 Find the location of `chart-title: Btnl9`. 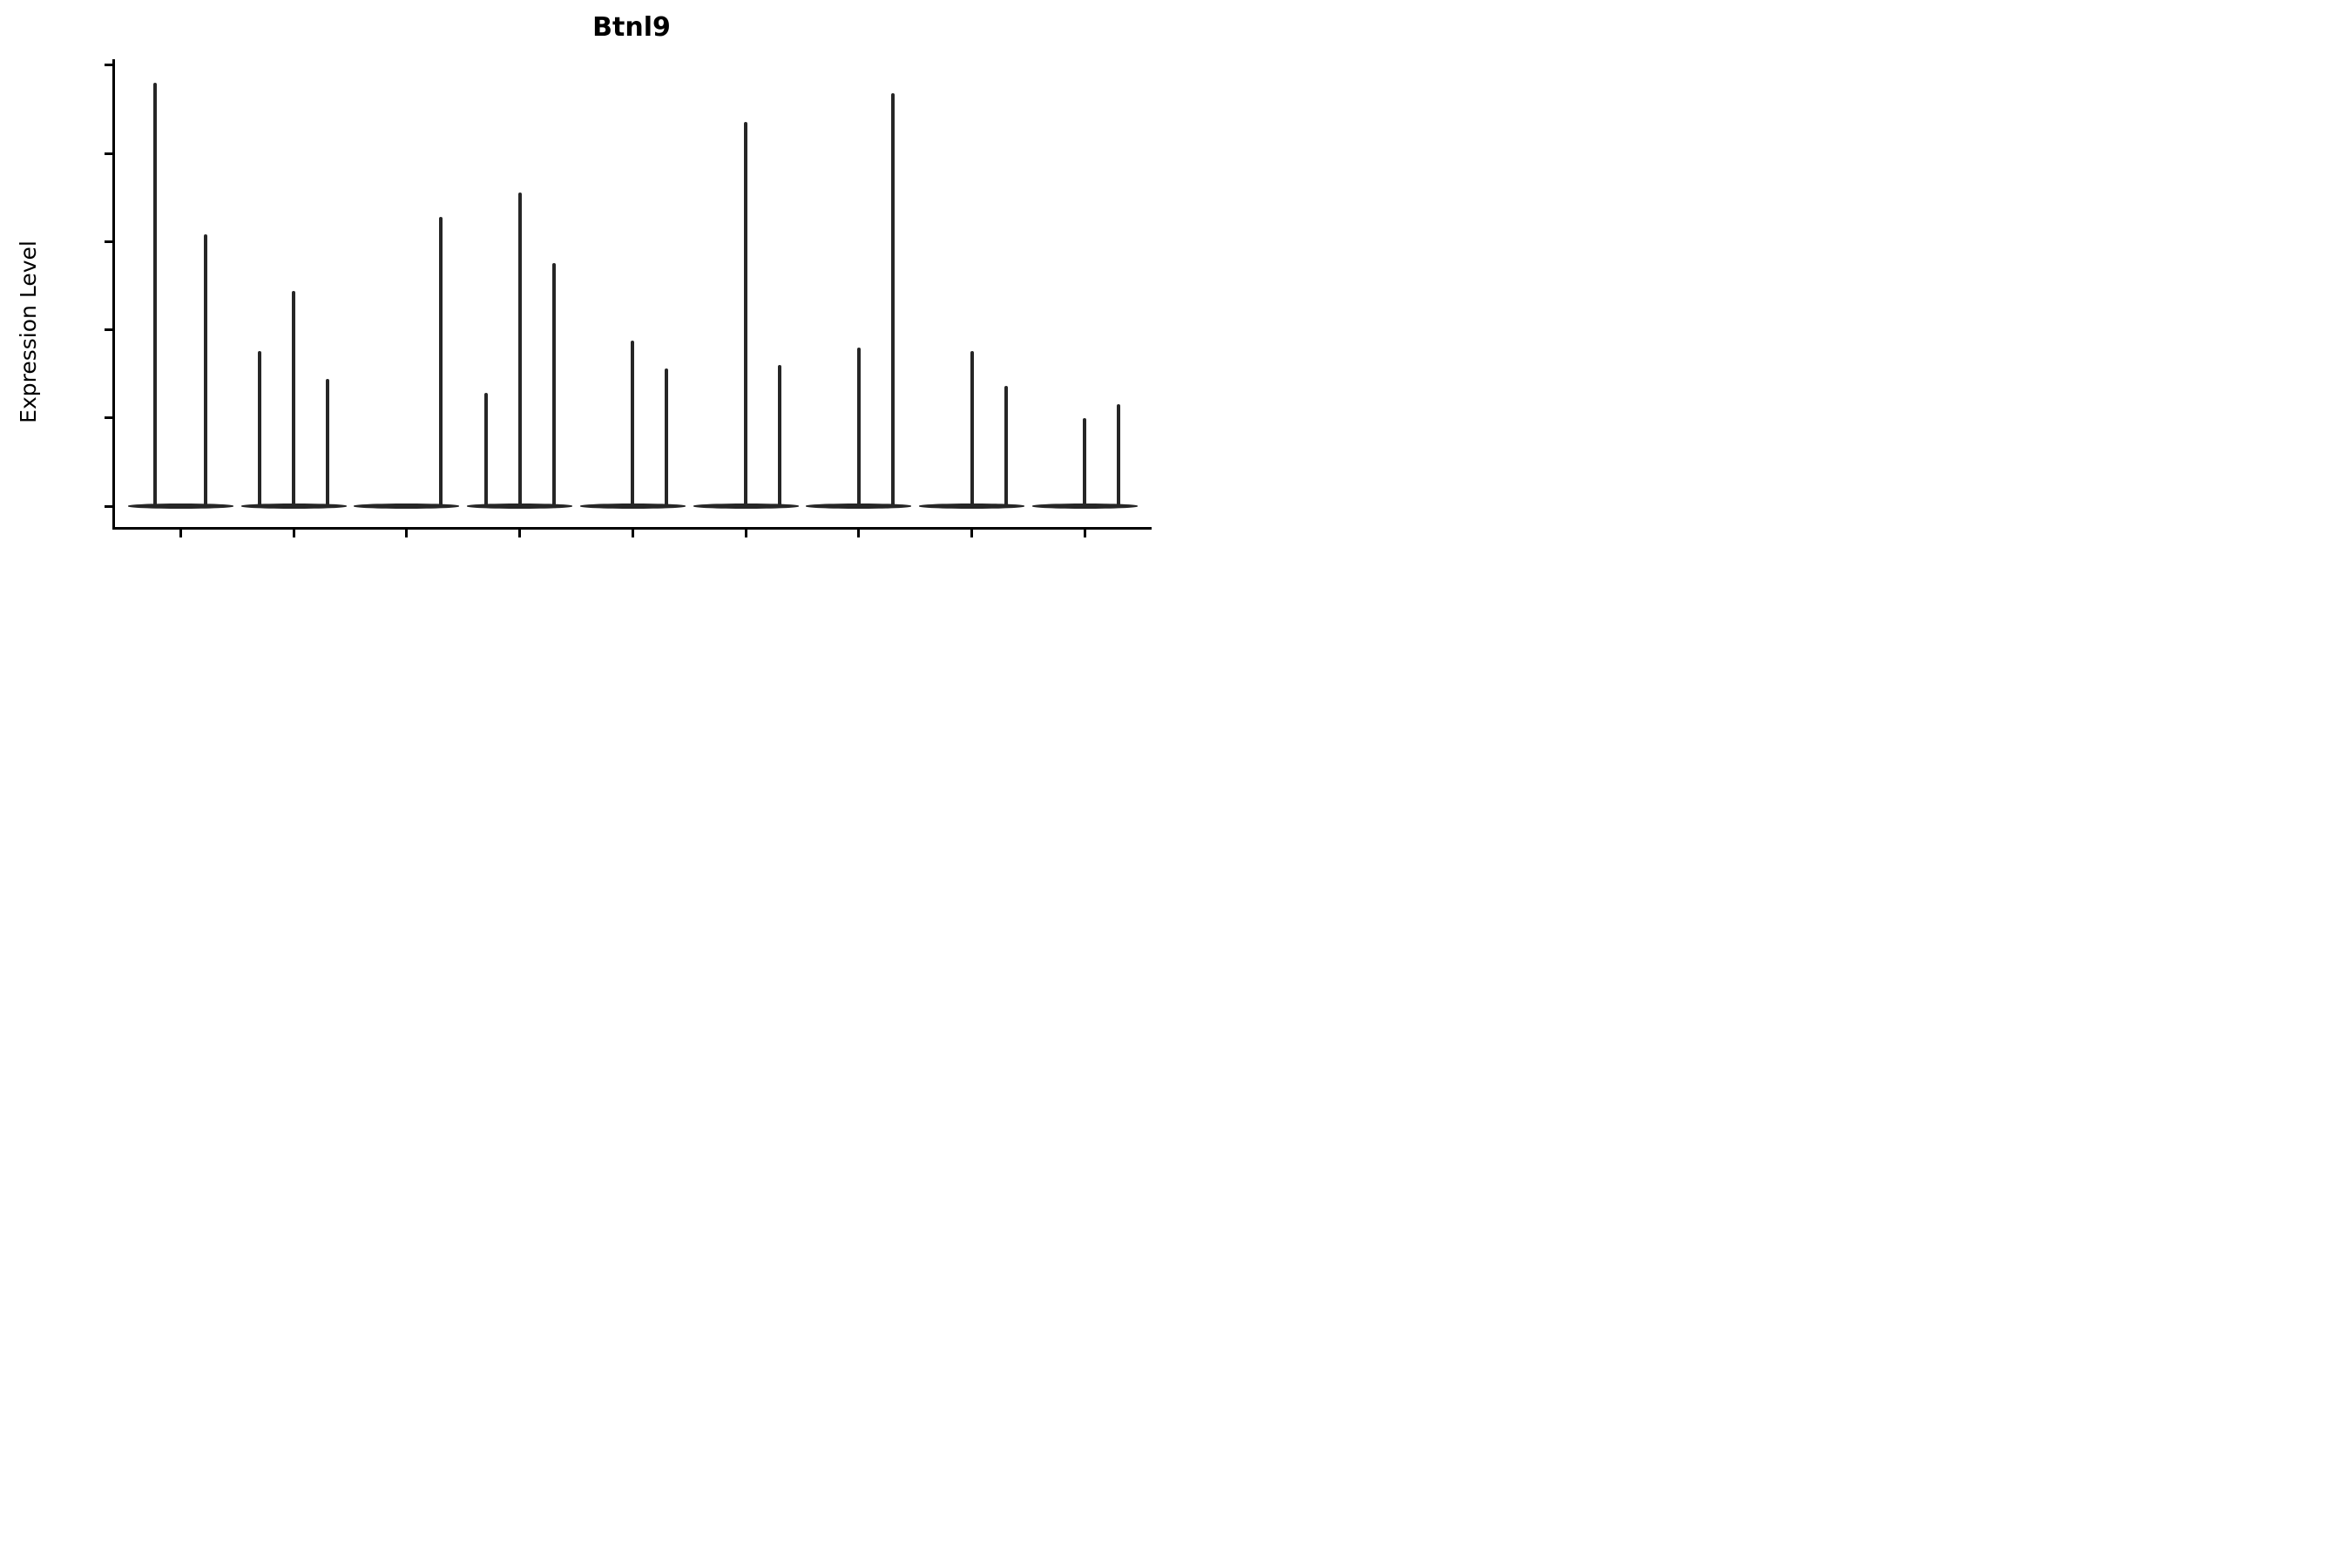

chart-title: Btnl9 is located at coordinates (631, 27).